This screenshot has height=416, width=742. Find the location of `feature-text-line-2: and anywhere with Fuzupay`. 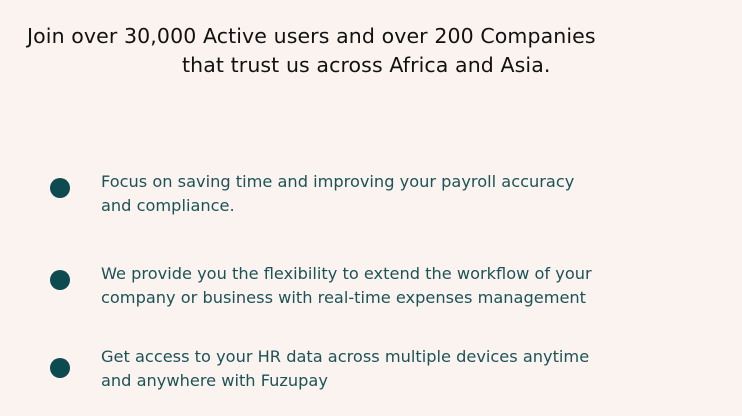

feature-text-line-2: and anywhere with Fuzupay is located at coordinates (214, 380).